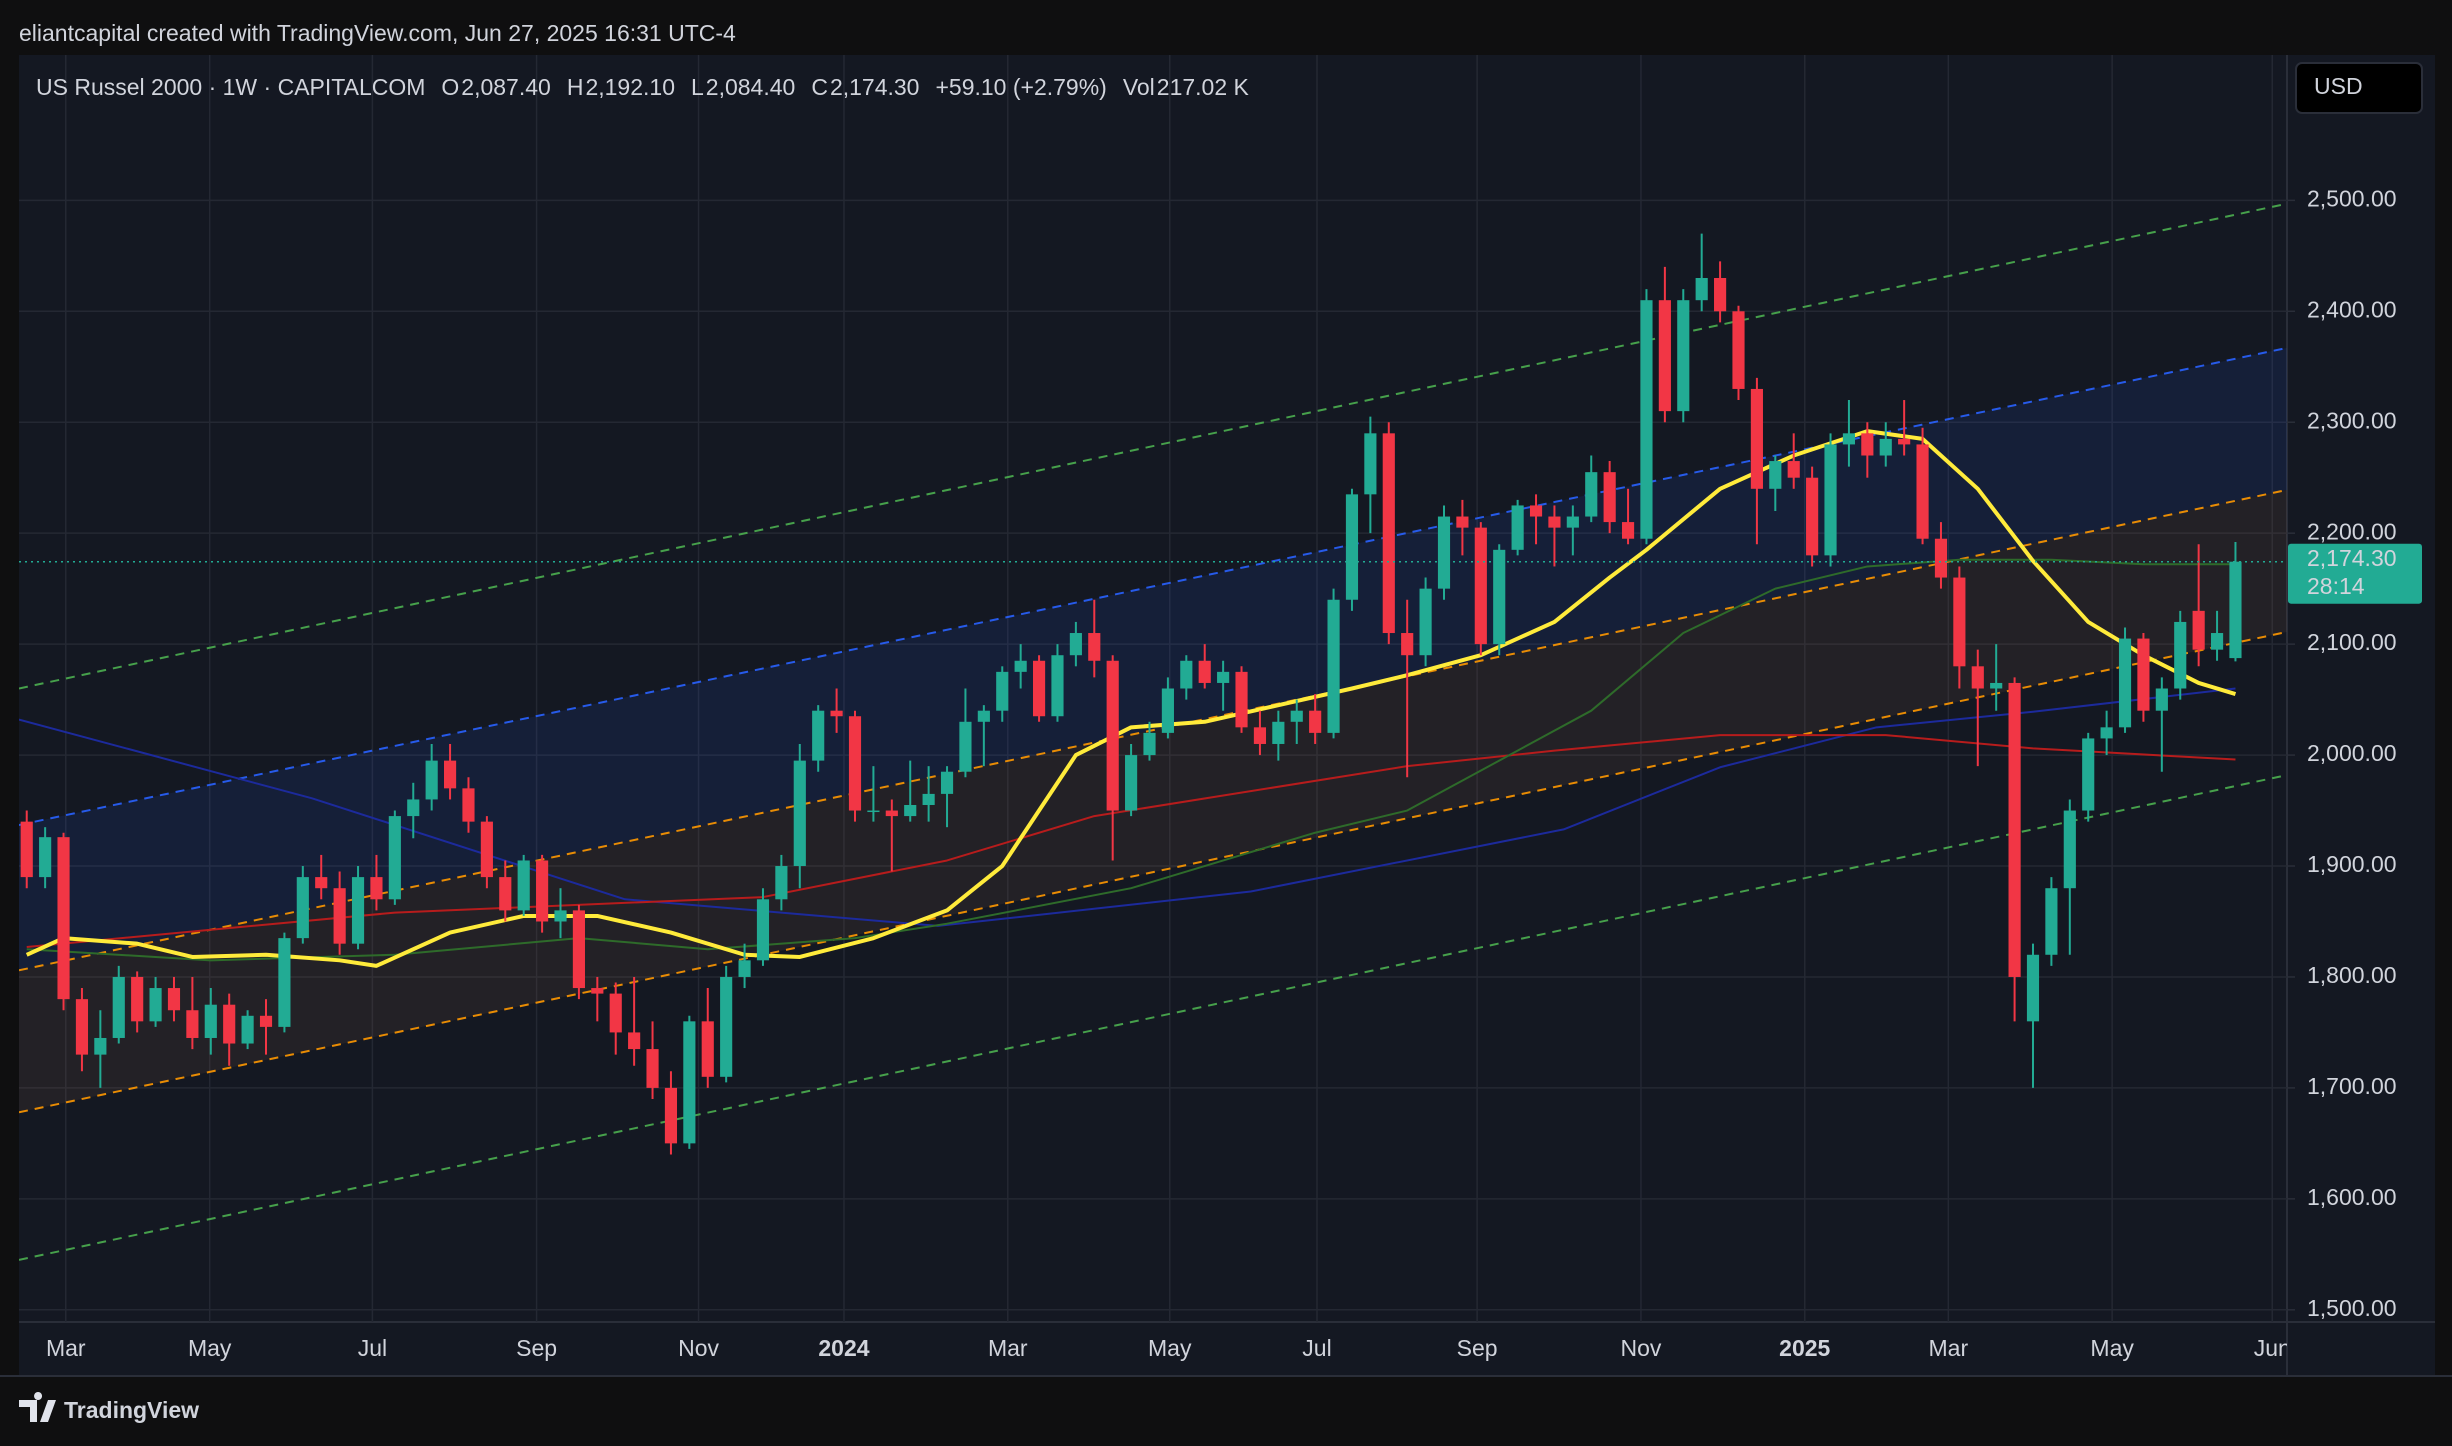  What do you see at coordinates (37, 1407) in the screenshot?
I see `brand-logo` at bounding box center [37, 1407].